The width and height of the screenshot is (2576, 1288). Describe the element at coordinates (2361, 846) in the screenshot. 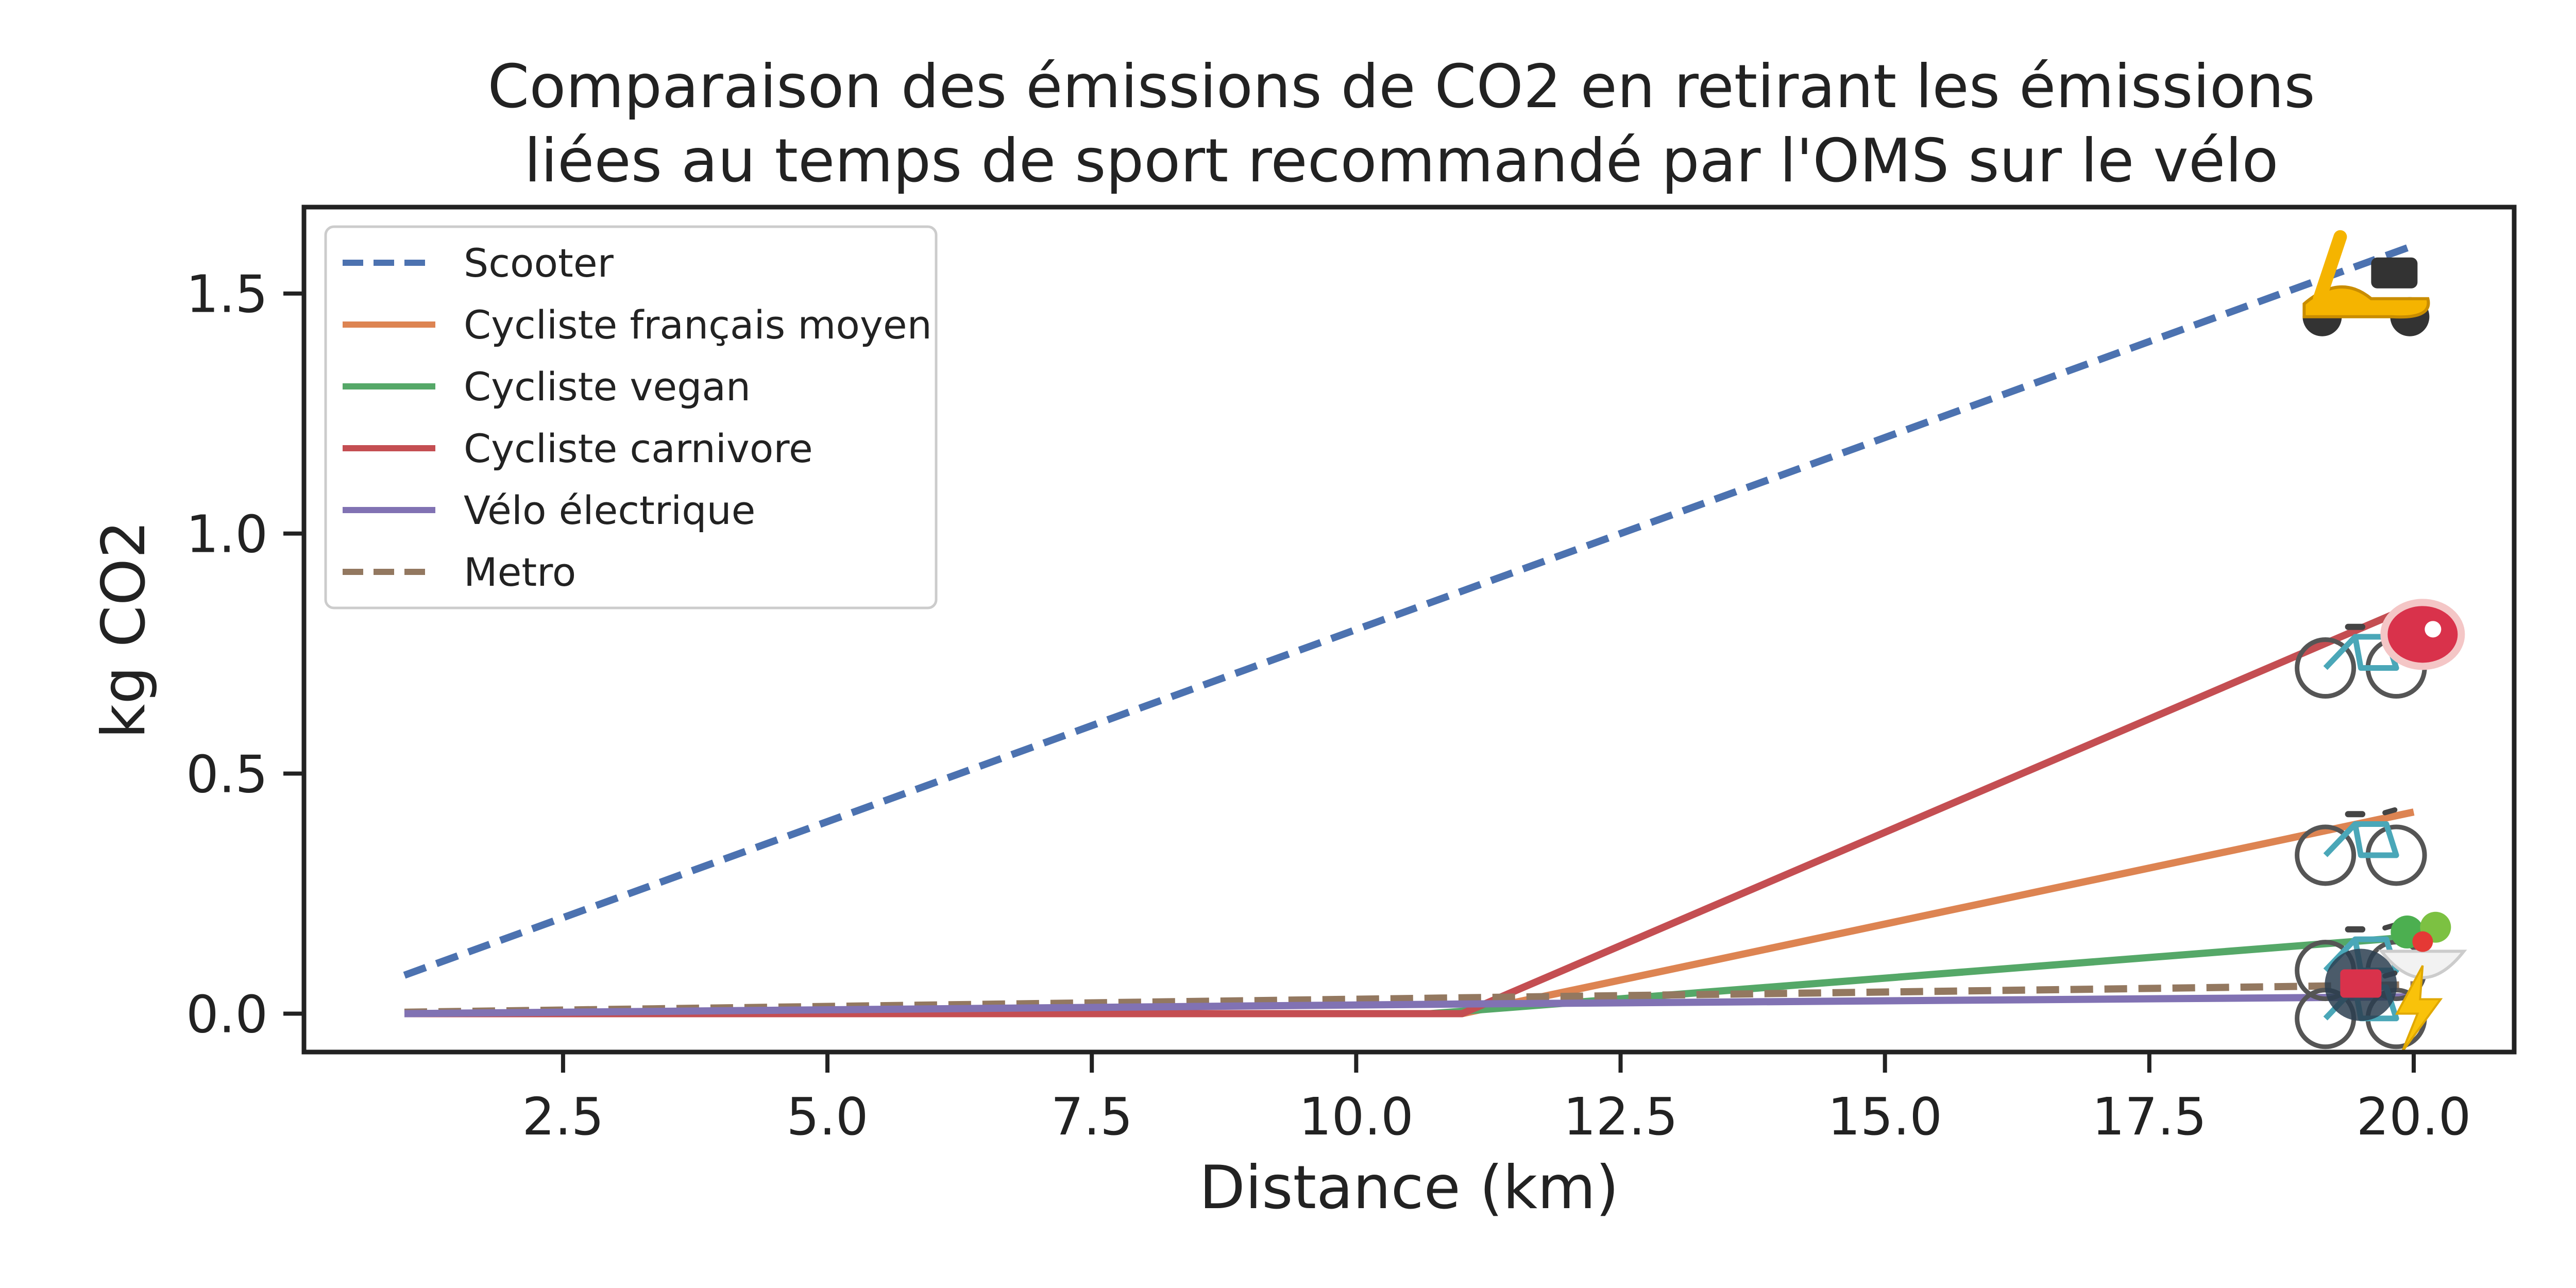

I see `bicycle-icon` at that location.